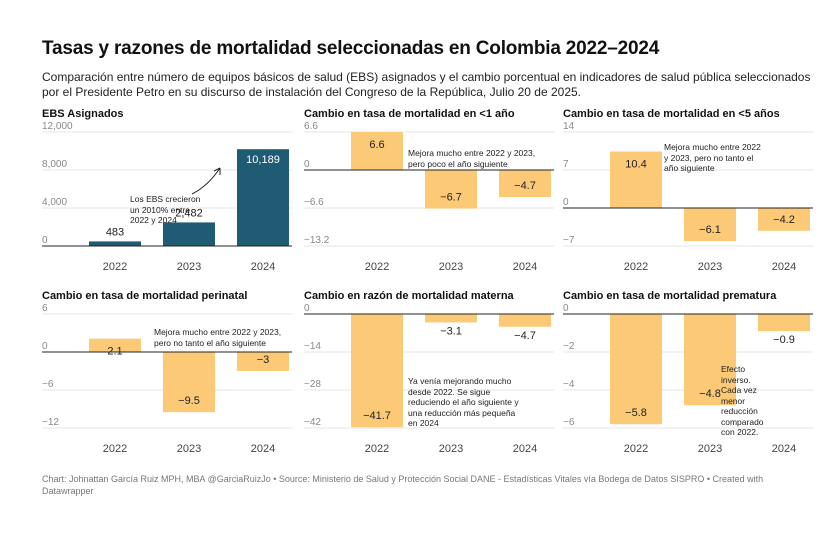 The height and width of the screenshot is (536, 835). Describe the element at coordinates (784, 220) in the screenshot. I see `data-label: −4.2` at that location.